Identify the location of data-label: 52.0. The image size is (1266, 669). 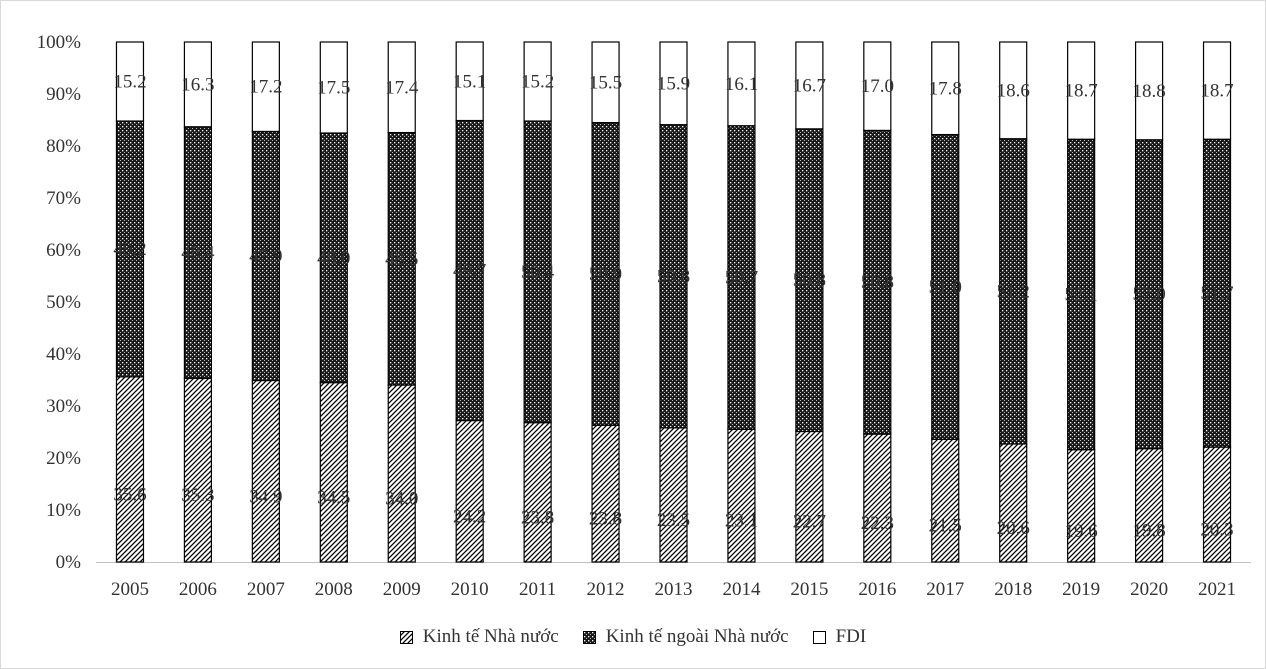
(1148, 294).